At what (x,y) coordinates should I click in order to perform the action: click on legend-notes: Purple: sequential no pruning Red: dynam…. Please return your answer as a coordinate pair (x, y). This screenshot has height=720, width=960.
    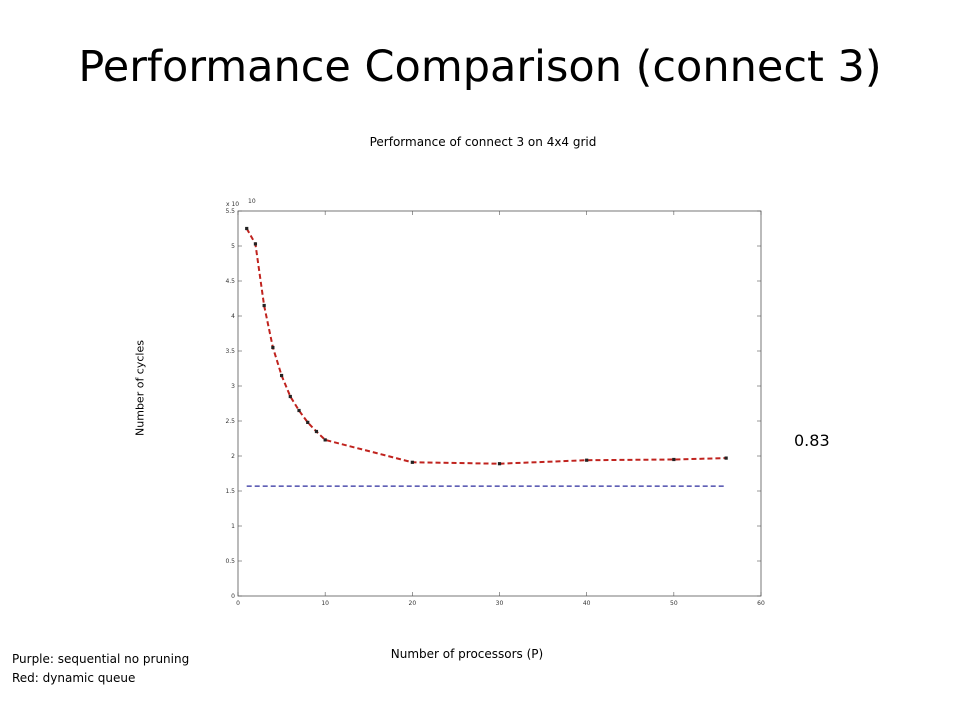
    Looking at the image, I should click on (100, 669).